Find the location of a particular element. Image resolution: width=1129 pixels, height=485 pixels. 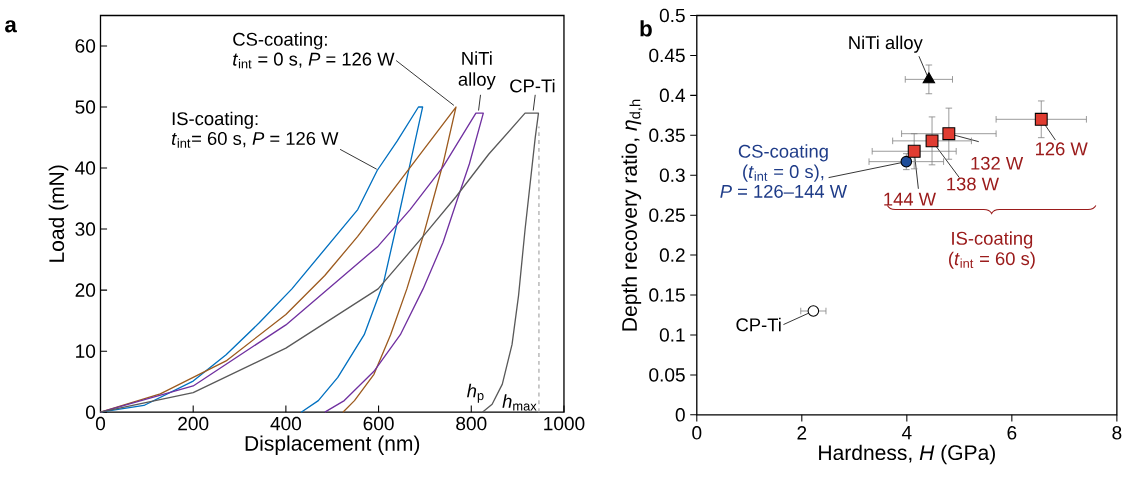

y-tick-label: 20 is located at coordinates (85, 290).